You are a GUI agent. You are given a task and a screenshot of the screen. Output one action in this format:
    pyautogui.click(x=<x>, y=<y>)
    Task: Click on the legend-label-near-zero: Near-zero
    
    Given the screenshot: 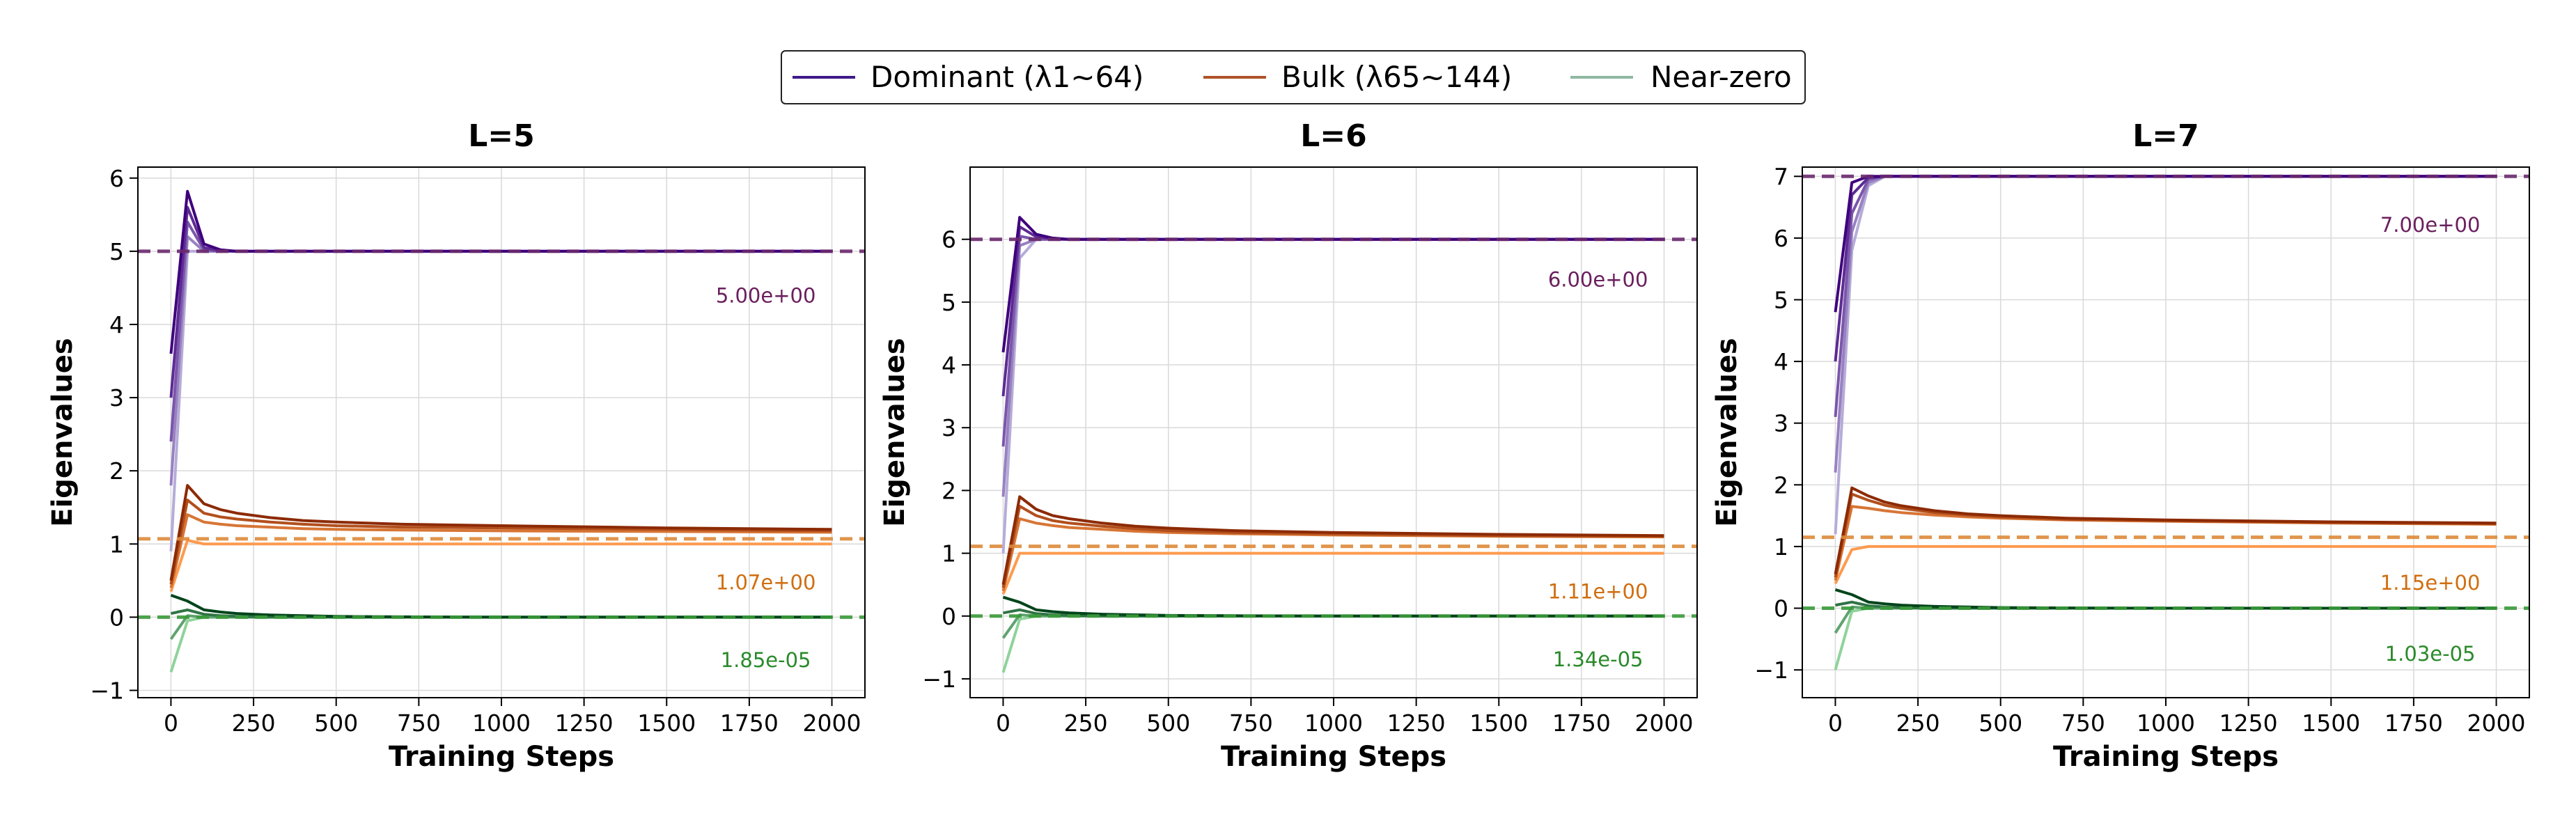 What is the action you would take?
    pyautogui.click(x=1721, y=77)
    